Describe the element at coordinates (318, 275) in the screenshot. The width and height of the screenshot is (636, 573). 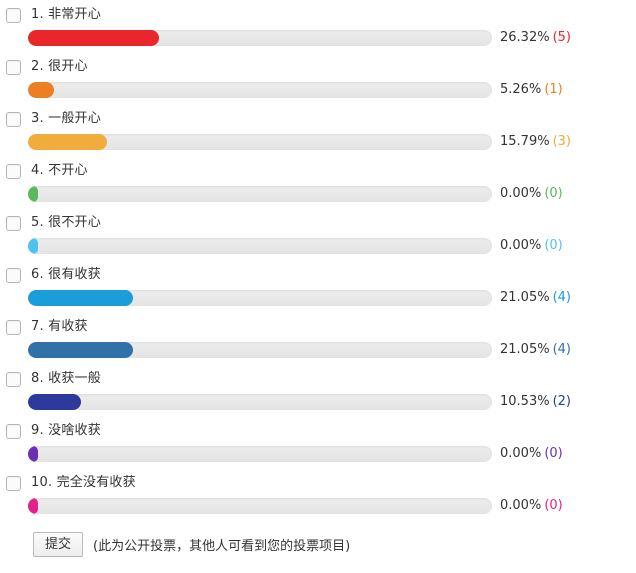
I see `poll-option-header: 6. 很有收获` at that location.